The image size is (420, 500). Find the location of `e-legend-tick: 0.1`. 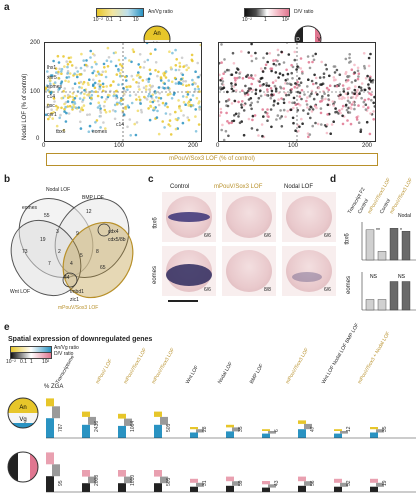

e-legend-tick: 0.1 is located at coordinates (23, 362).